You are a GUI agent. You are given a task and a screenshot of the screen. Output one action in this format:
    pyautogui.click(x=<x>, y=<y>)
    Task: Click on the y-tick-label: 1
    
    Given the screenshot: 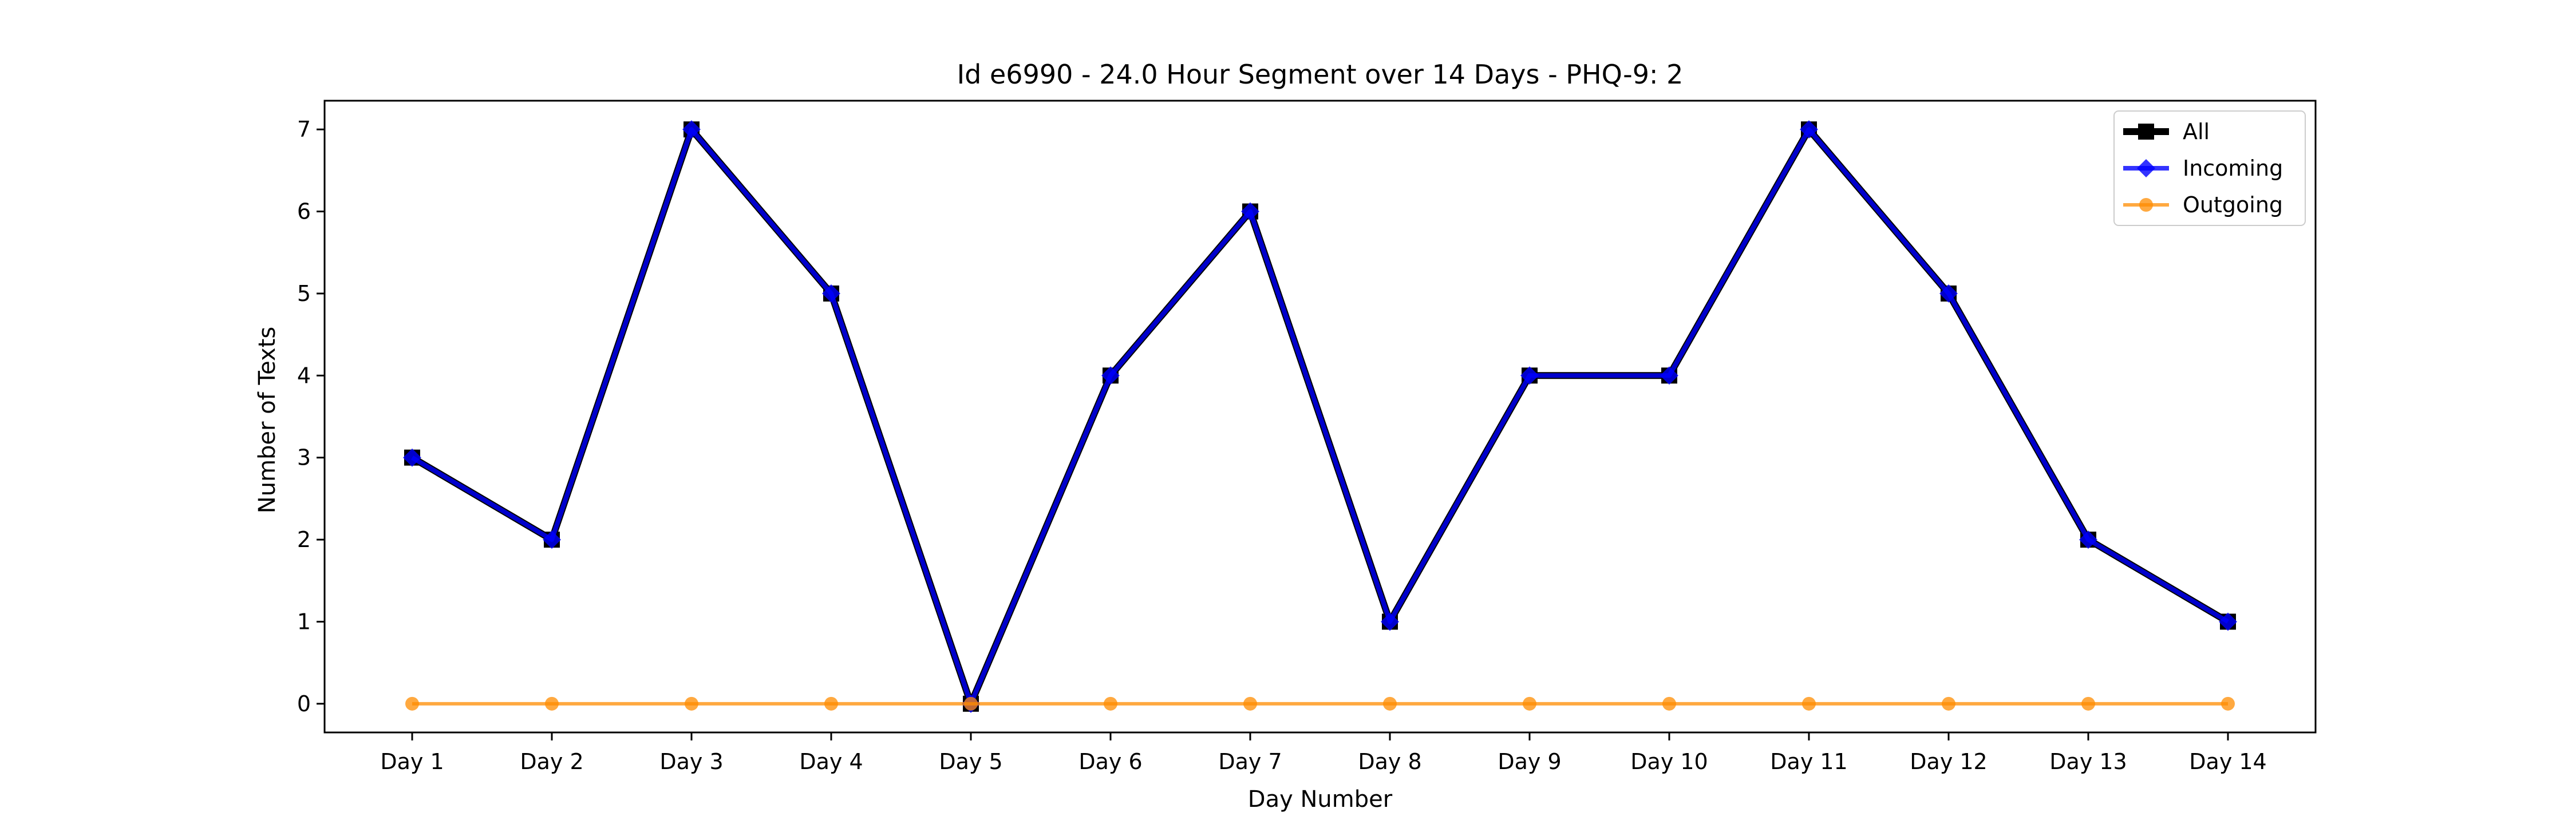 What is the action you would take?
    pyautogui.click(x=304, y=621)
    